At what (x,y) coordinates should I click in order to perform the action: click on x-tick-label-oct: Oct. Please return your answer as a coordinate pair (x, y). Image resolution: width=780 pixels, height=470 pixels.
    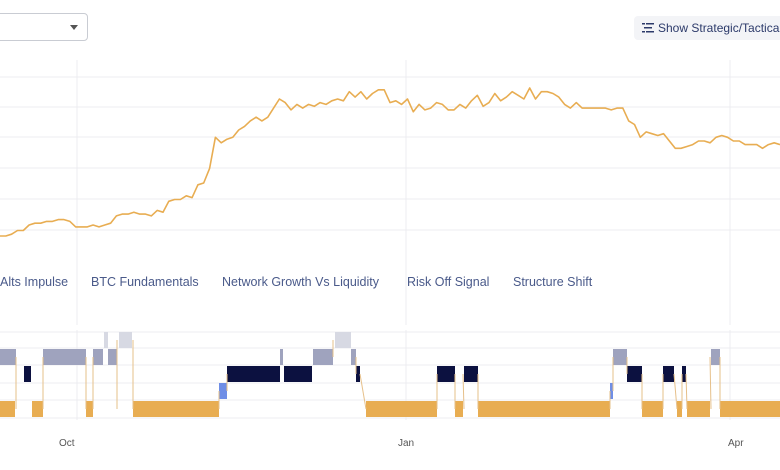
    Looking at the image, I should click on (67, 443).